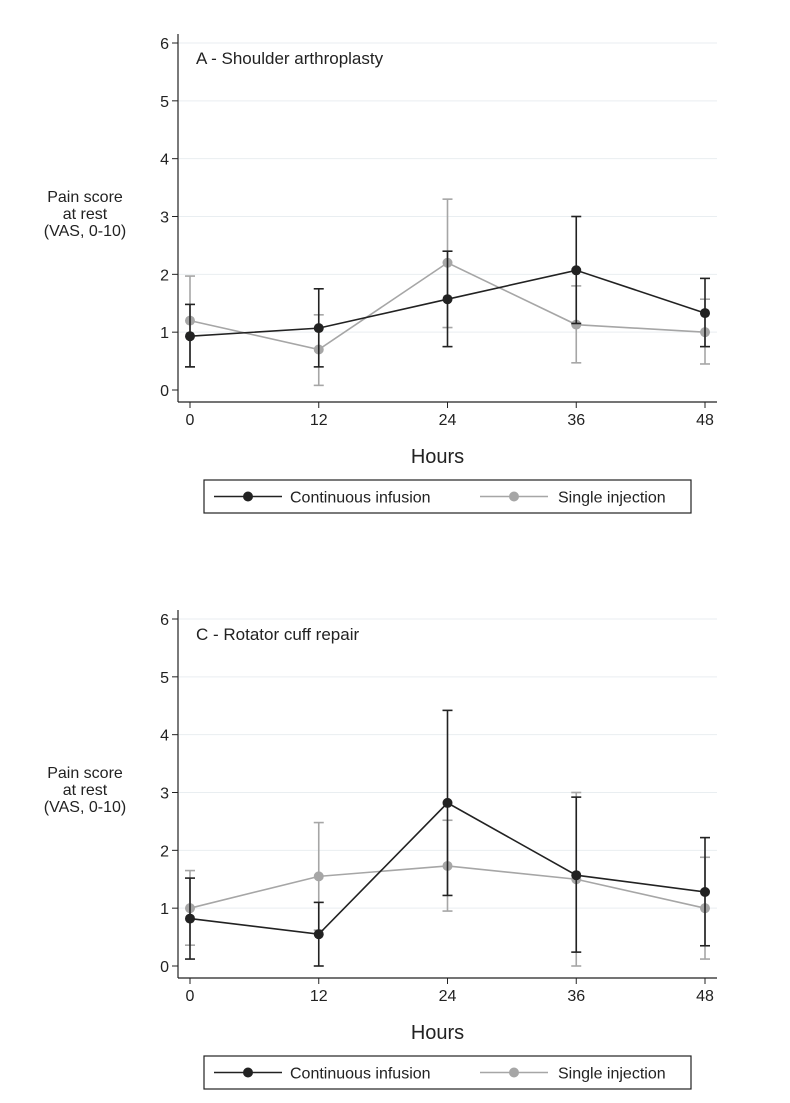  Describe the element at coordinates (447, 291) in the screenshot. I see `series-continuous-infusion` at that location.